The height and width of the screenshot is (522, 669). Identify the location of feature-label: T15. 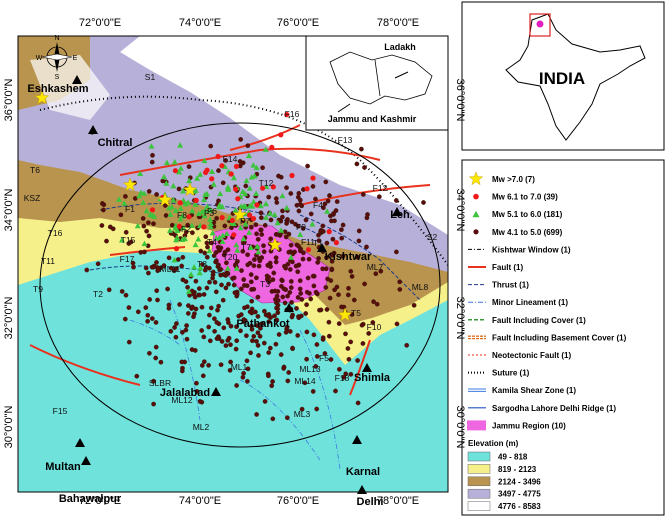
(128, 240).